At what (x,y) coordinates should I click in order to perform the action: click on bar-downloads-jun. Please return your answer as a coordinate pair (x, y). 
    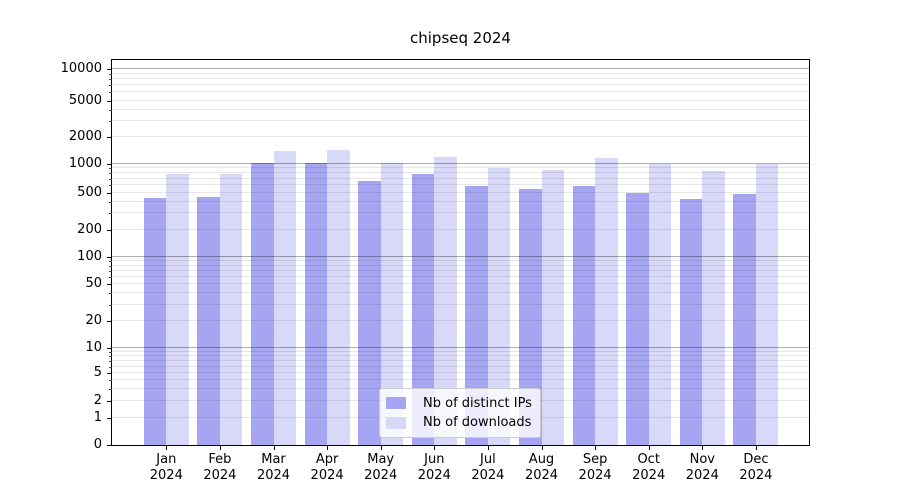
    Looking at the image, I should click on (445, 300).